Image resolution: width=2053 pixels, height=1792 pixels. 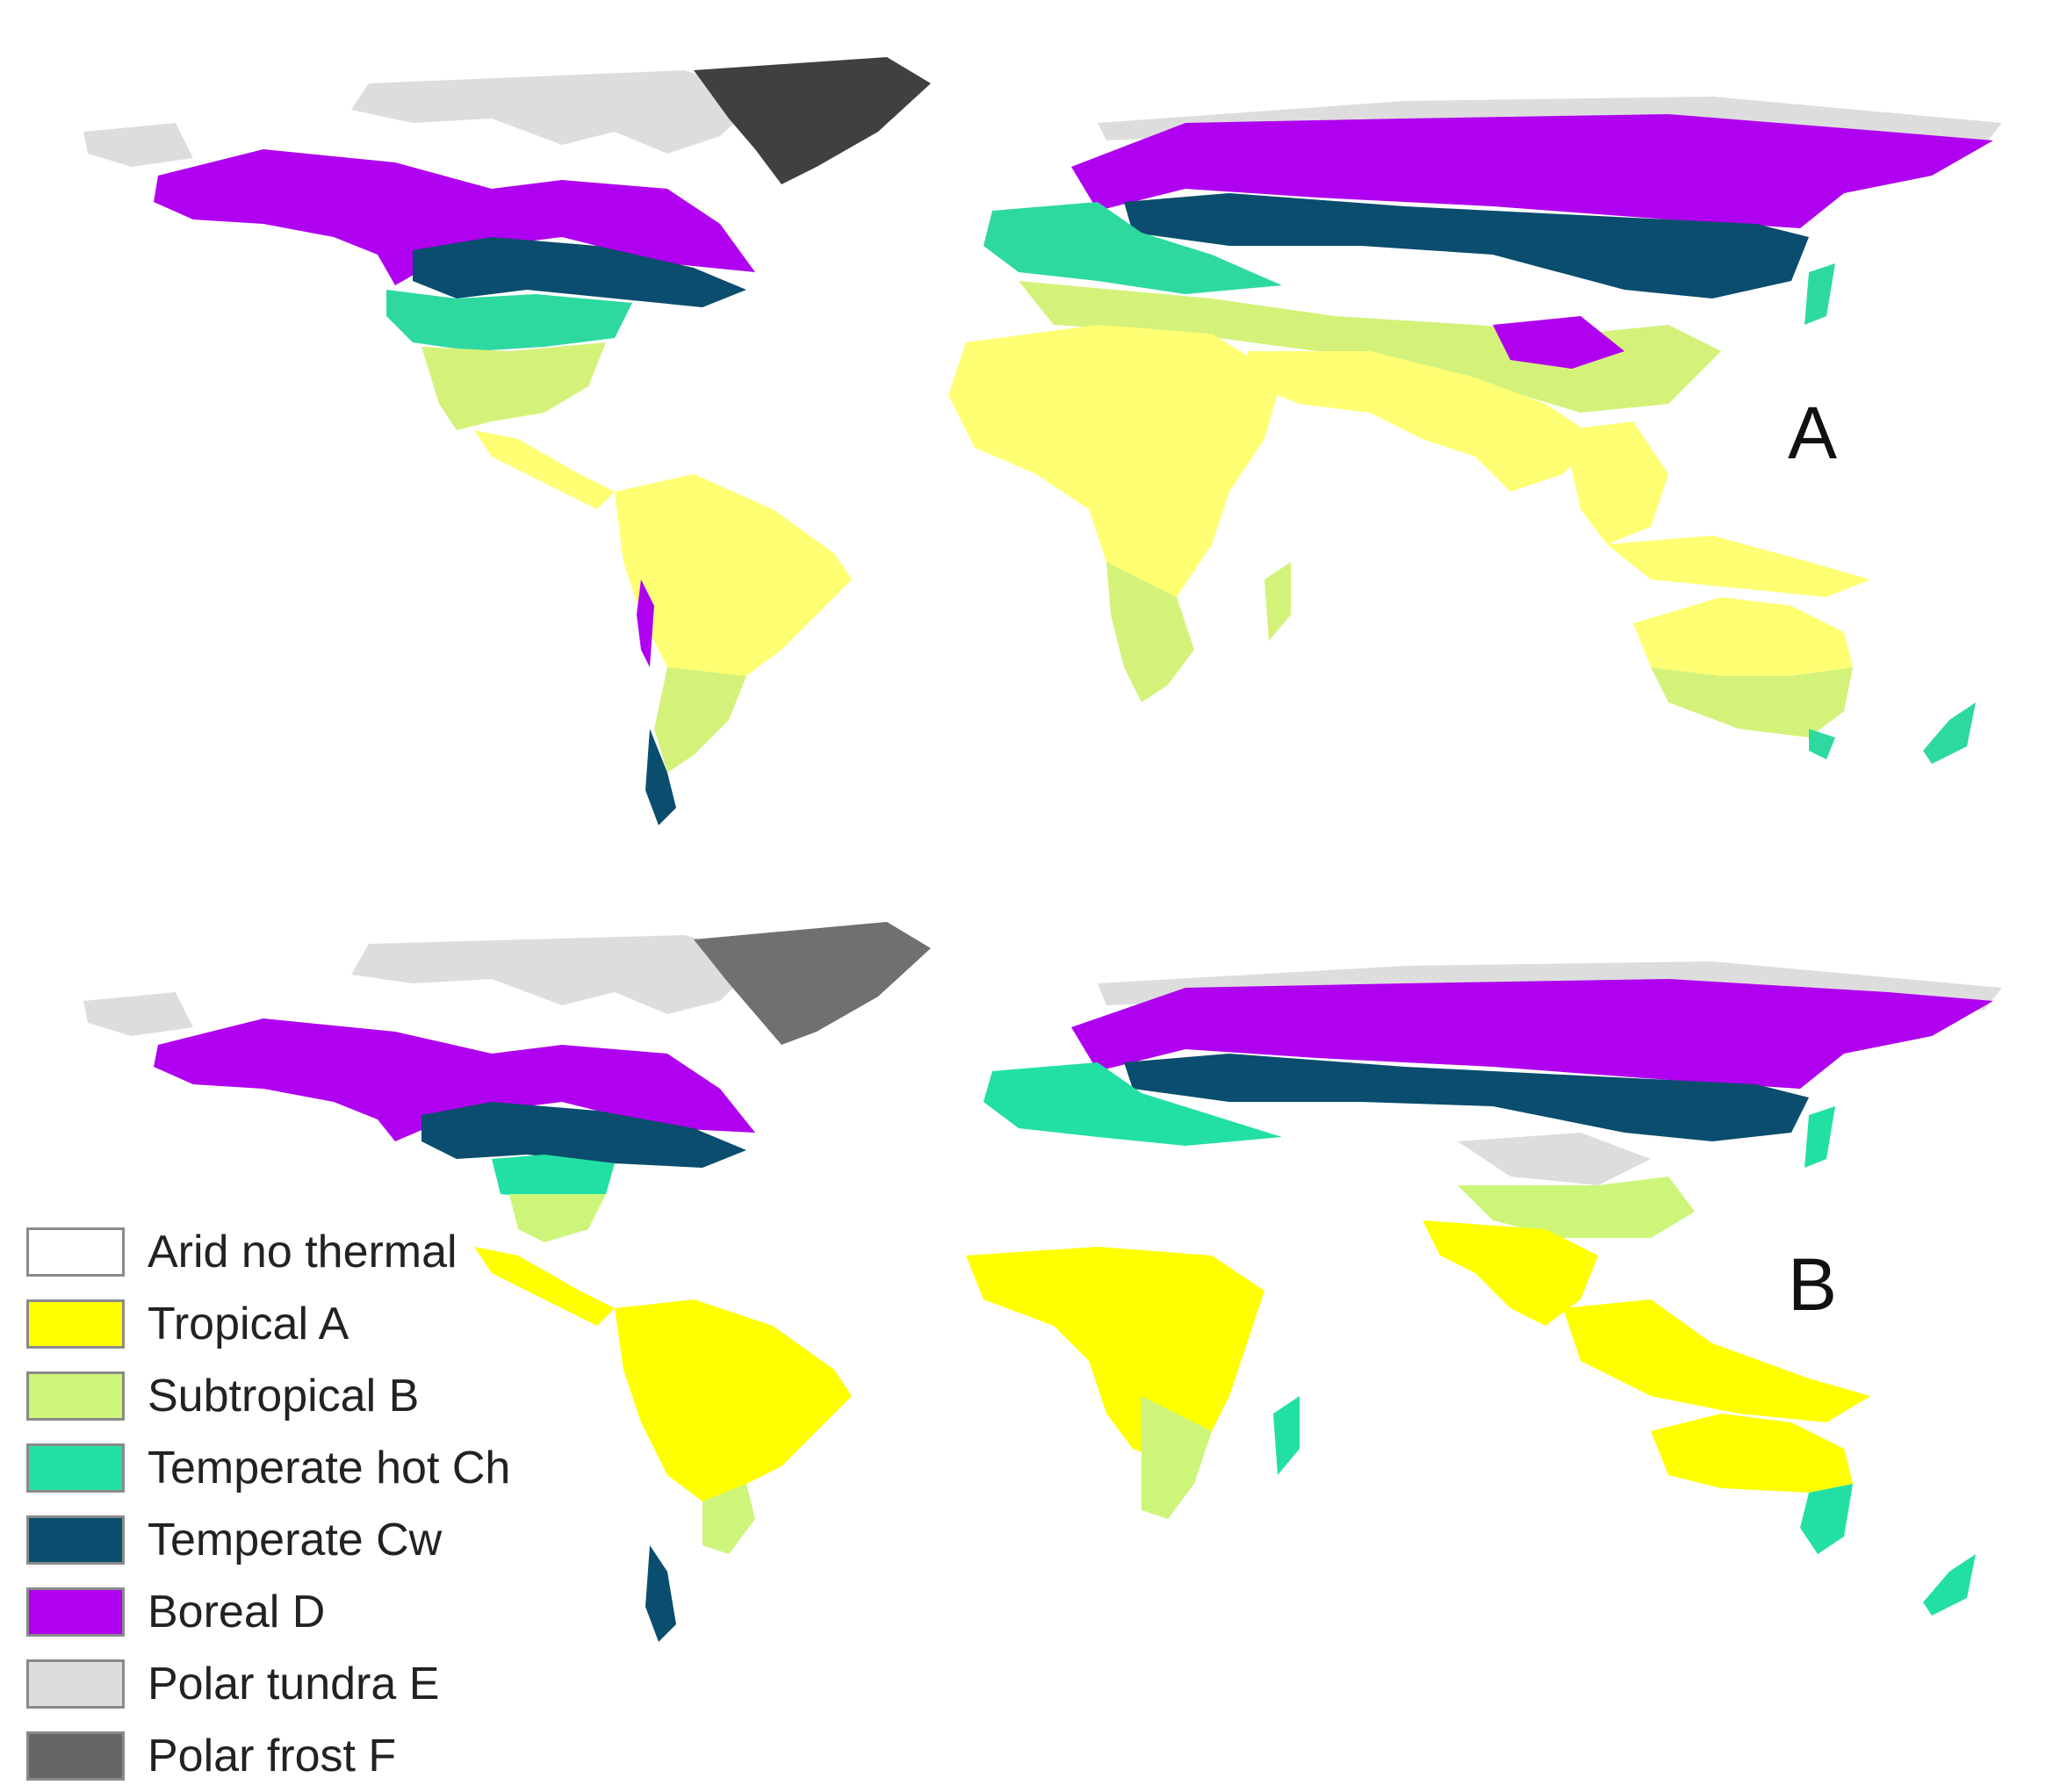 What do you see at coordinates (1510, 1273) in the screenshot?
I see `south-asia-tropical-b` at bounding box center [1510, 1273].